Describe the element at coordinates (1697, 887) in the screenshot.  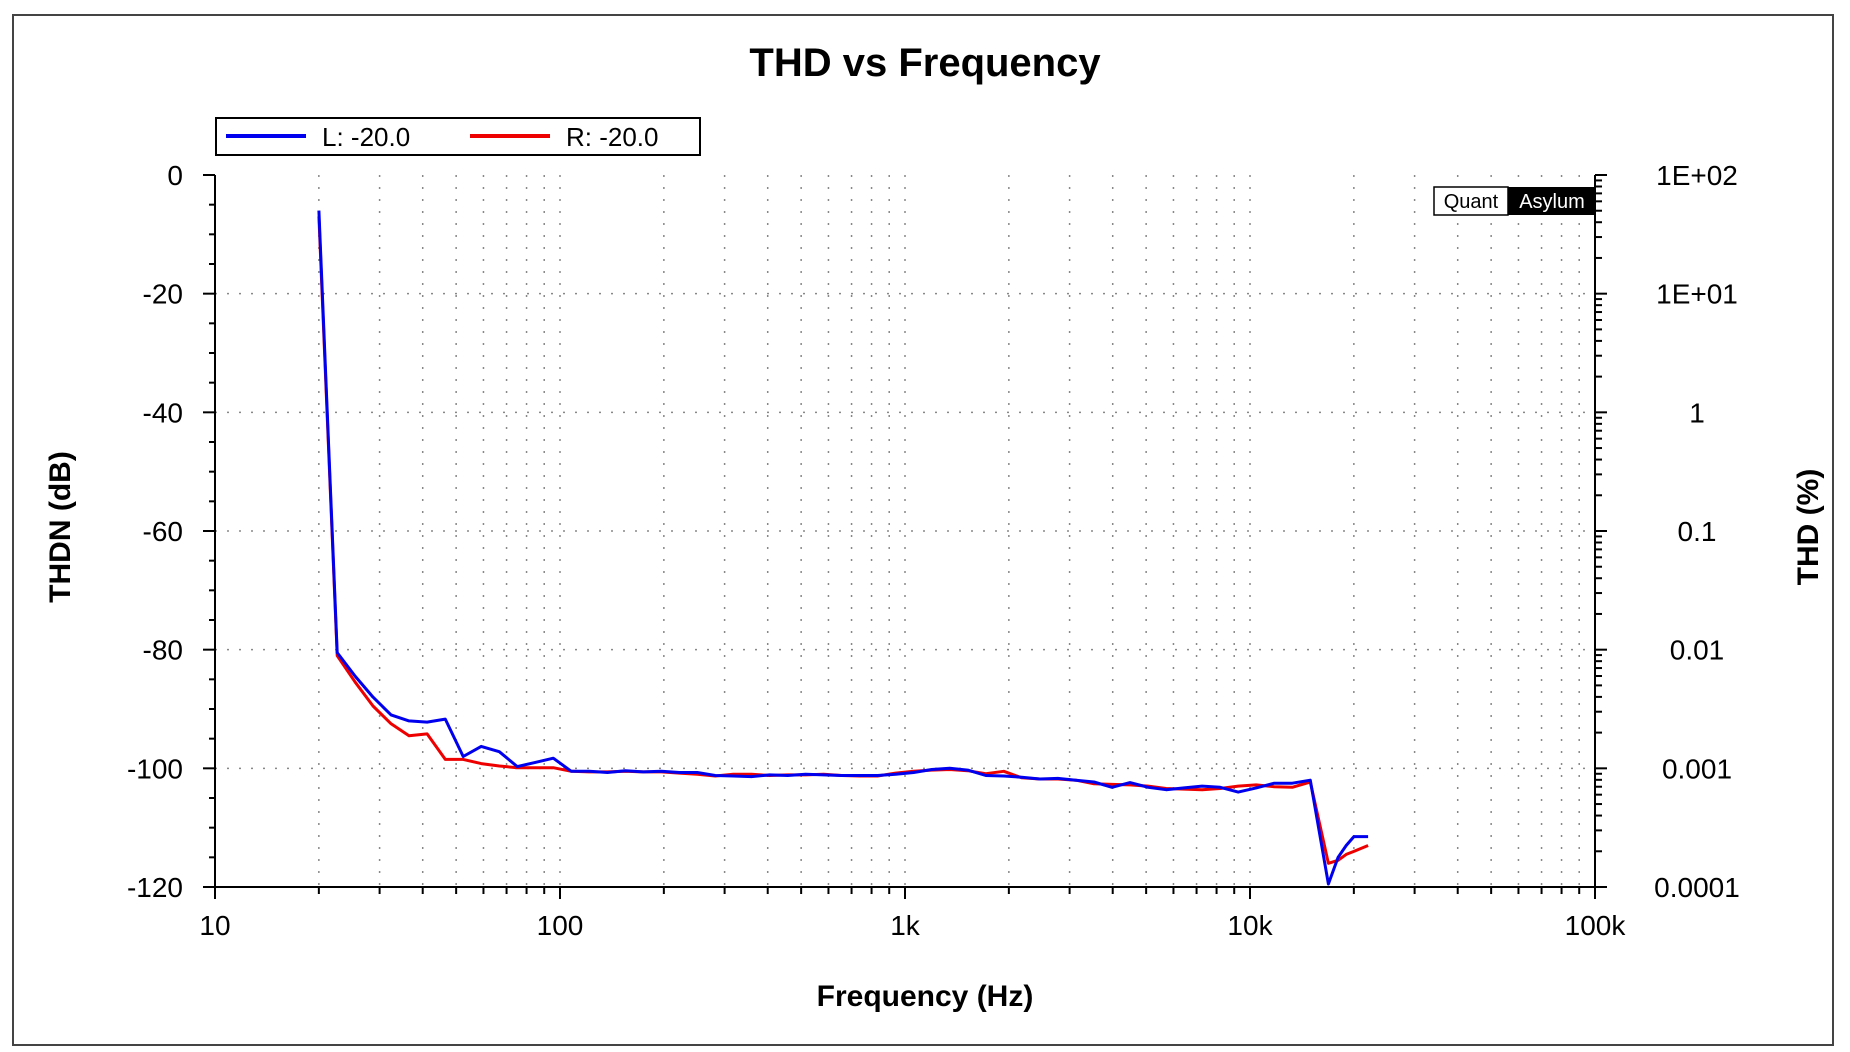
I see `y2-tick-label: 0.0001` at that location.